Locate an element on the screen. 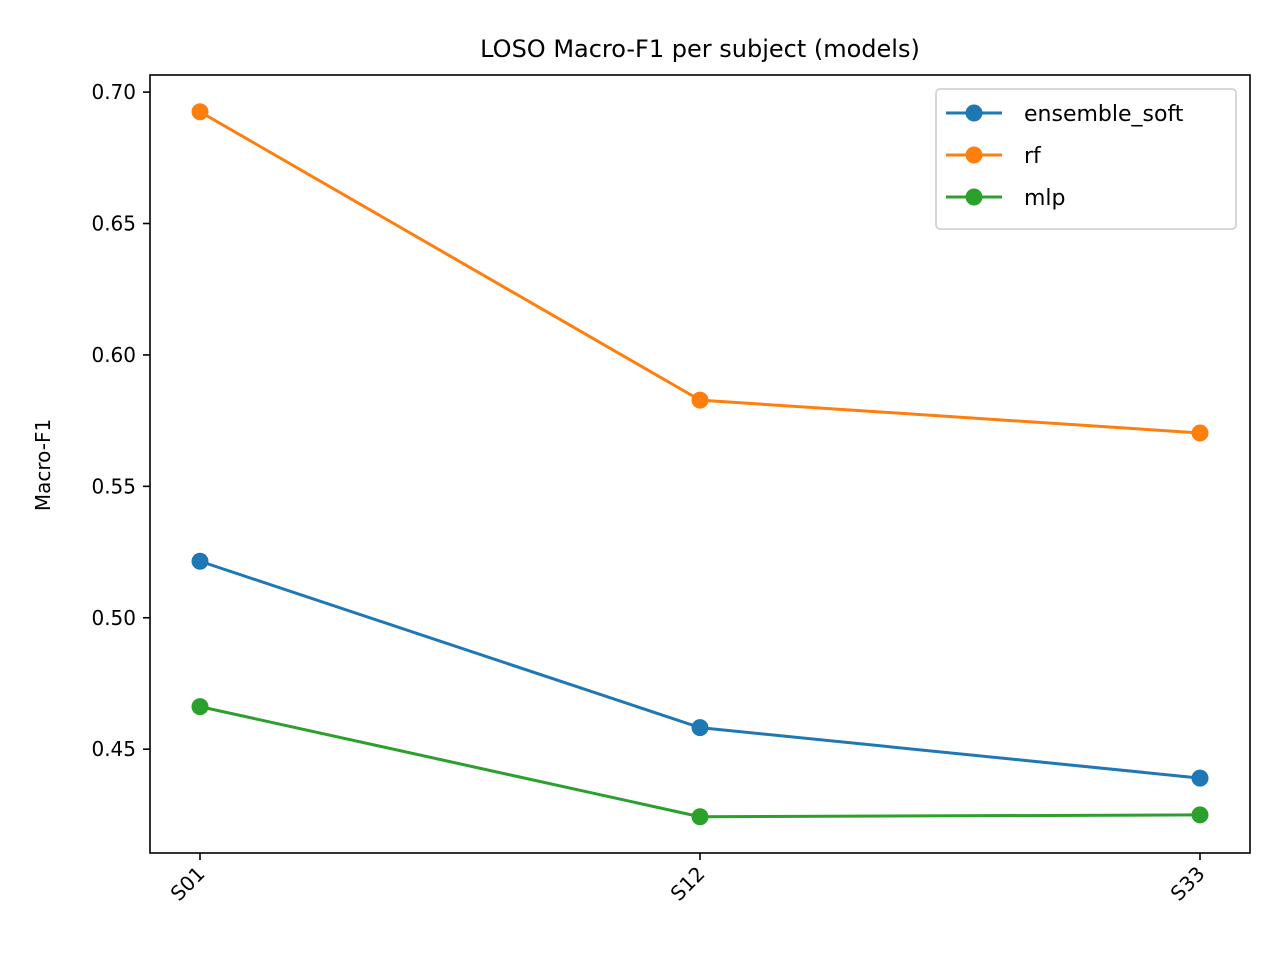 The width and height of the screenshot is (1280, 960). legend-label-ensemble_soft: ensemble_soft is located at coordinates (1104, 114).